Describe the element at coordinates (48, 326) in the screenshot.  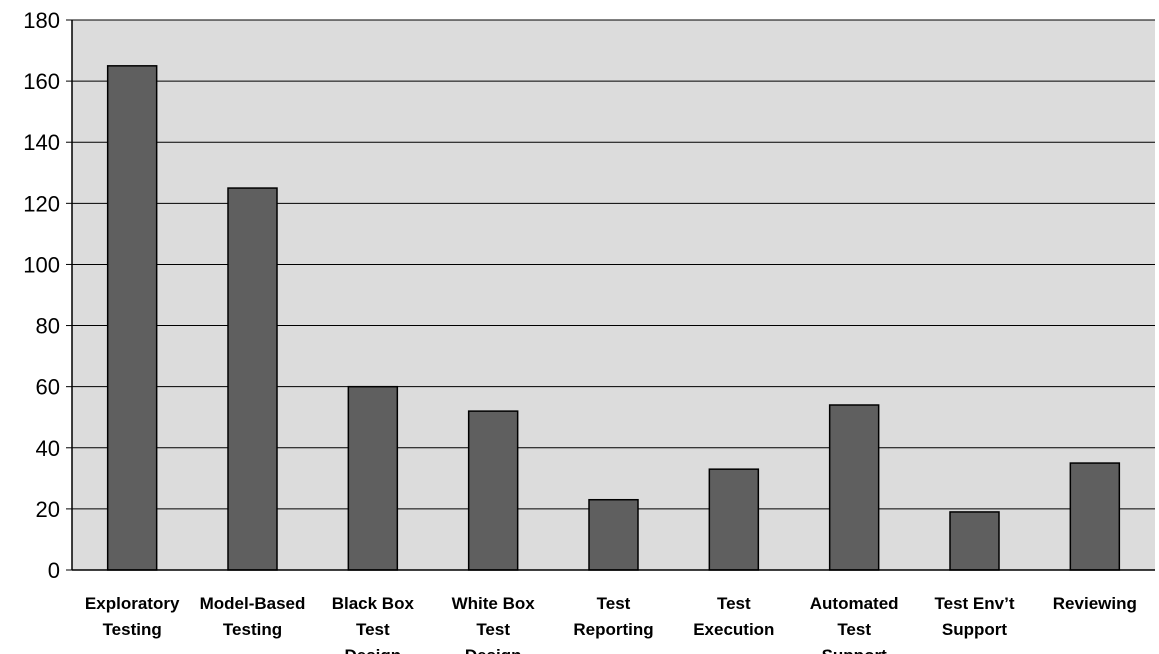
I see `y-tick-label: 80` at that location.